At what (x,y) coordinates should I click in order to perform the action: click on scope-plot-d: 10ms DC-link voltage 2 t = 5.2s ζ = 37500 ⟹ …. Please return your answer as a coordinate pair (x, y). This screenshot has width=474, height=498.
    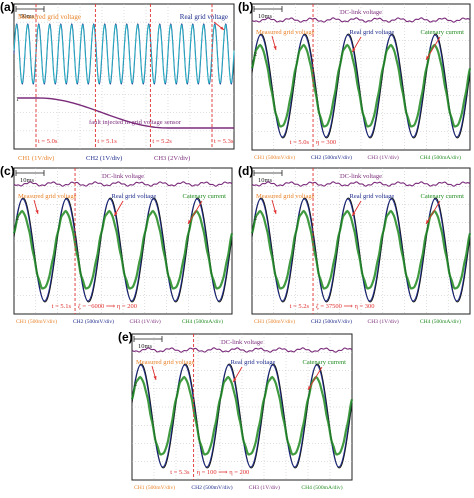
    Looking at the image, I should click on (361, 246).